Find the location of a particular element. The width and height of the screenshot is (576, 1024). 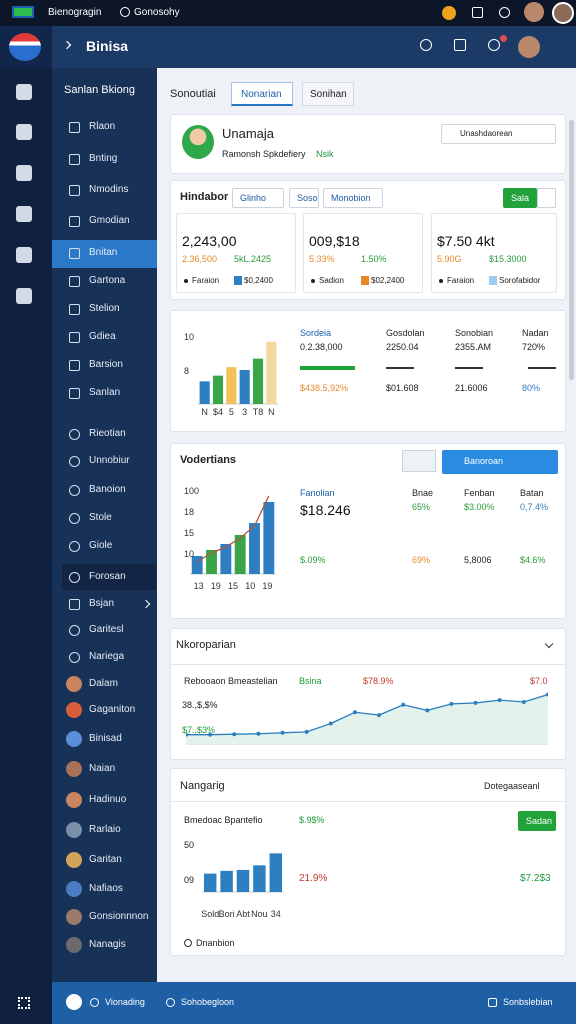

sidebar-item: Bnitan is located at coordinates (103, 252).